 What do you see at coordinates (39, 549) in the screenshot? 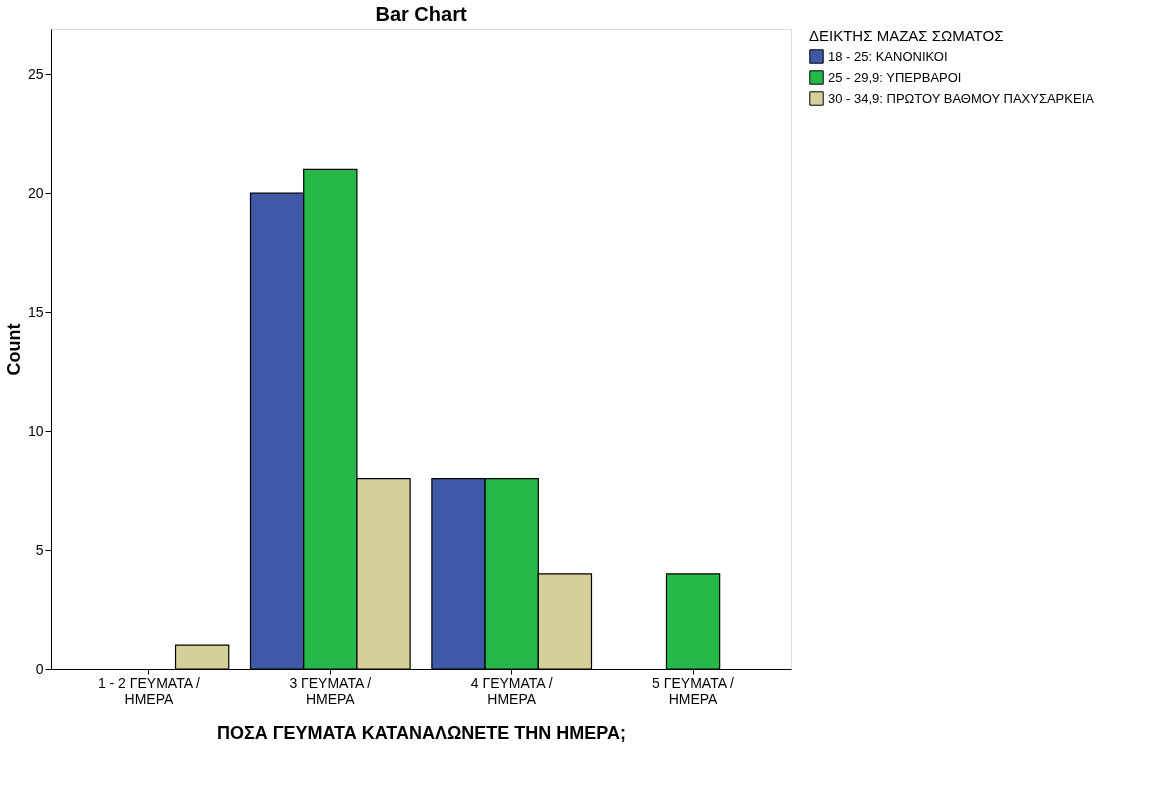
I see `y-tick-label: 5` at bounding box center [39, 549].